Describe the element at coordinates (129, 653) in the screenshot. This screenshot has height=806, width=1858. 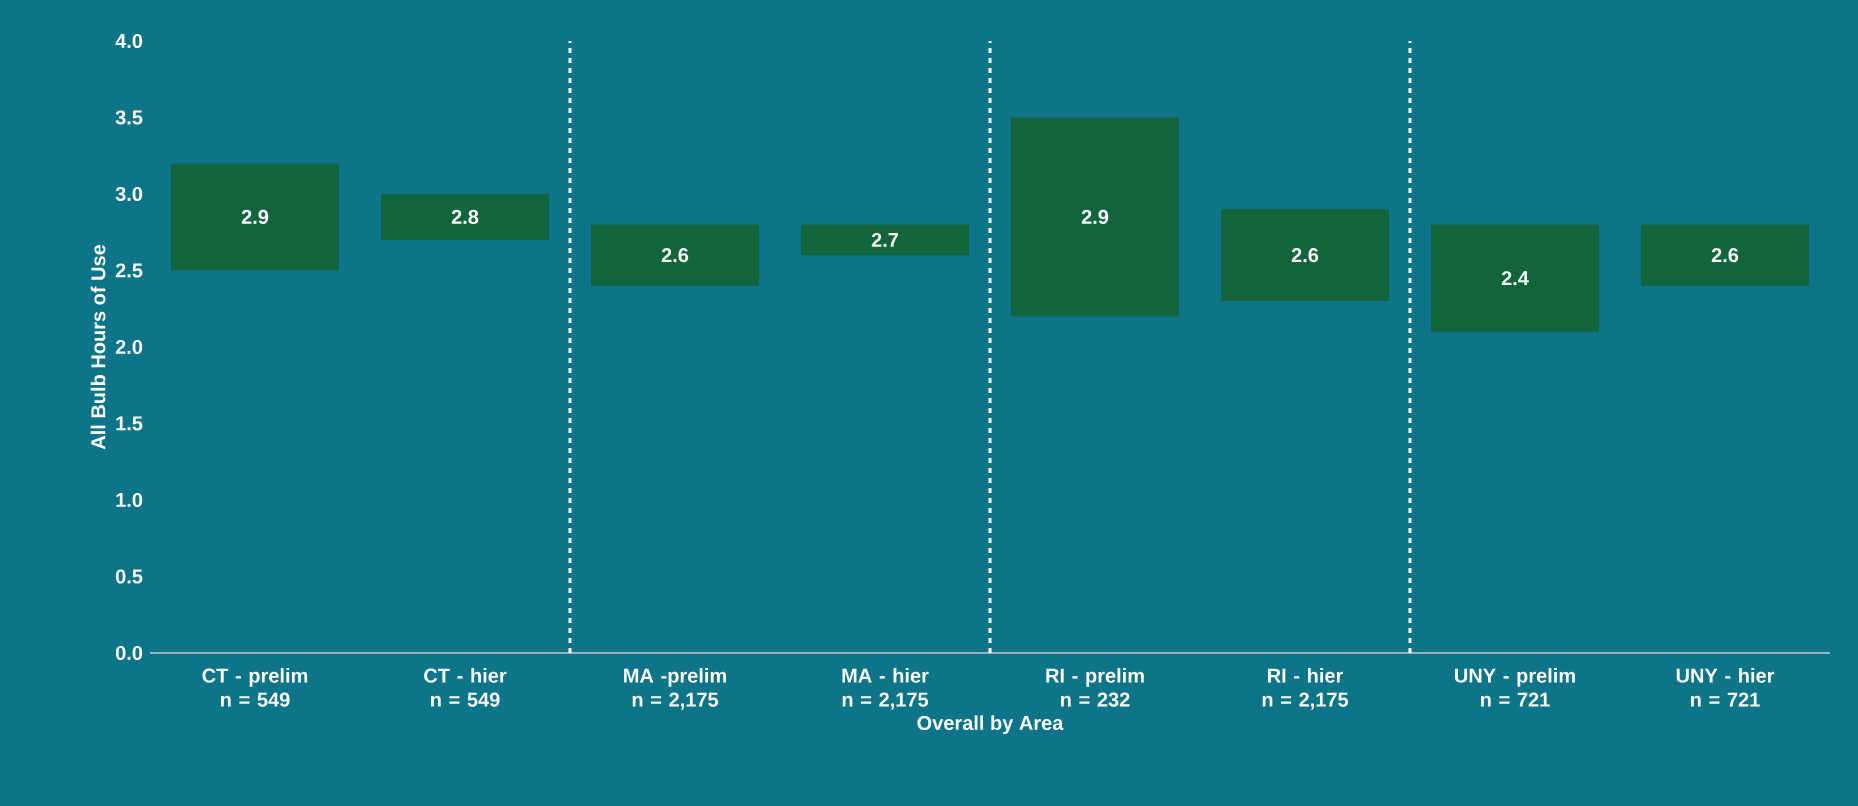
I see `y-tick-label: 0.0` at that location.